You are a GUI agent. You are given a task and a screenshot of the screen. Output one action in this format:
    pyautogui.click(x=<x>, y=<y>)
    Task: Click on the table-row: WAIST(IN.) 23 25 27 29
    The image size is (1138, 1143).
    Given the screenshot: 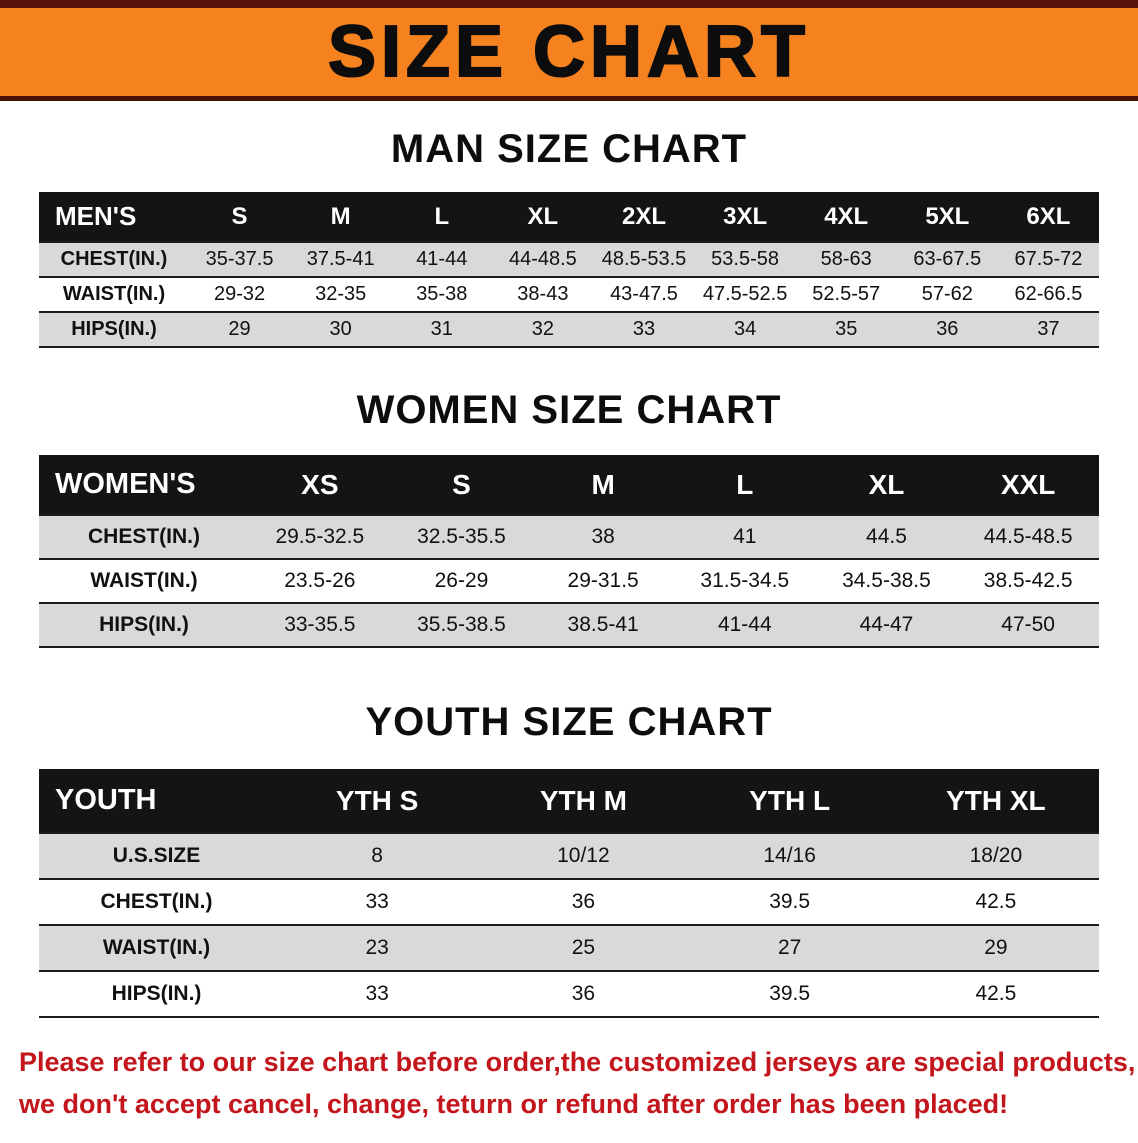 What is the action you would take?
    pyautogui.click(x=569, y=948)
    